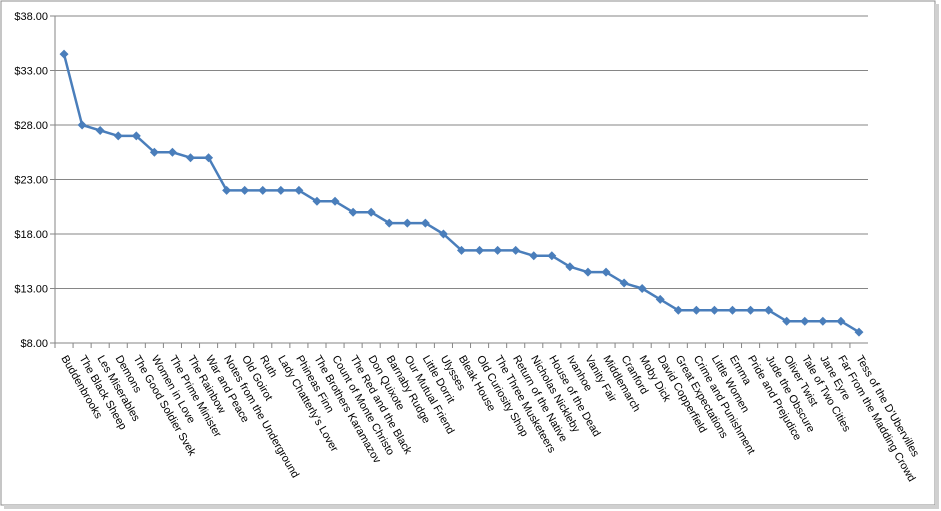 This screenshot has width=941, height=511. I want to click on y-tick-label: $18.00, so click(31, 235).